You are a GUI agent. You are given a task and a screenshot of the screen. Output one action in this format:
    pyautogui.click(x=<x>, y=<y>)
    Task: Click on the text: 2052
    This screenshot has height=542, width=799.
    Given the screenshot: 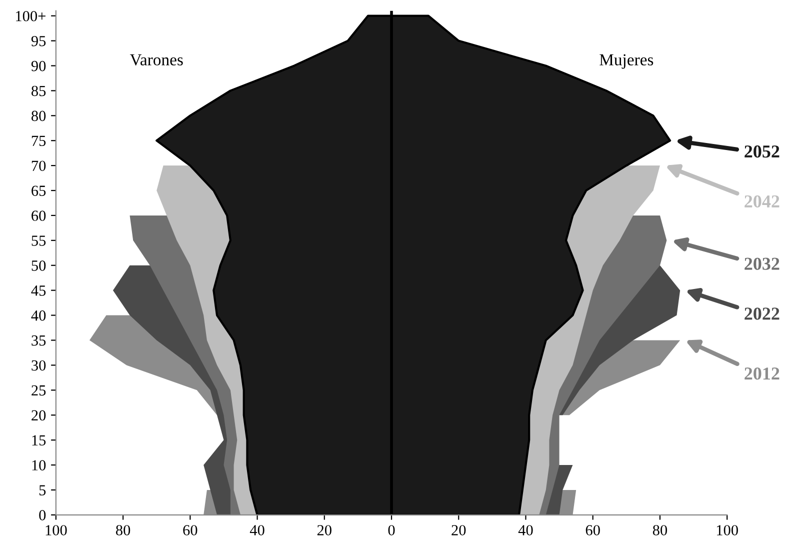 What is the action you would take?
    pyautogui.click(x=762, y=151)
    